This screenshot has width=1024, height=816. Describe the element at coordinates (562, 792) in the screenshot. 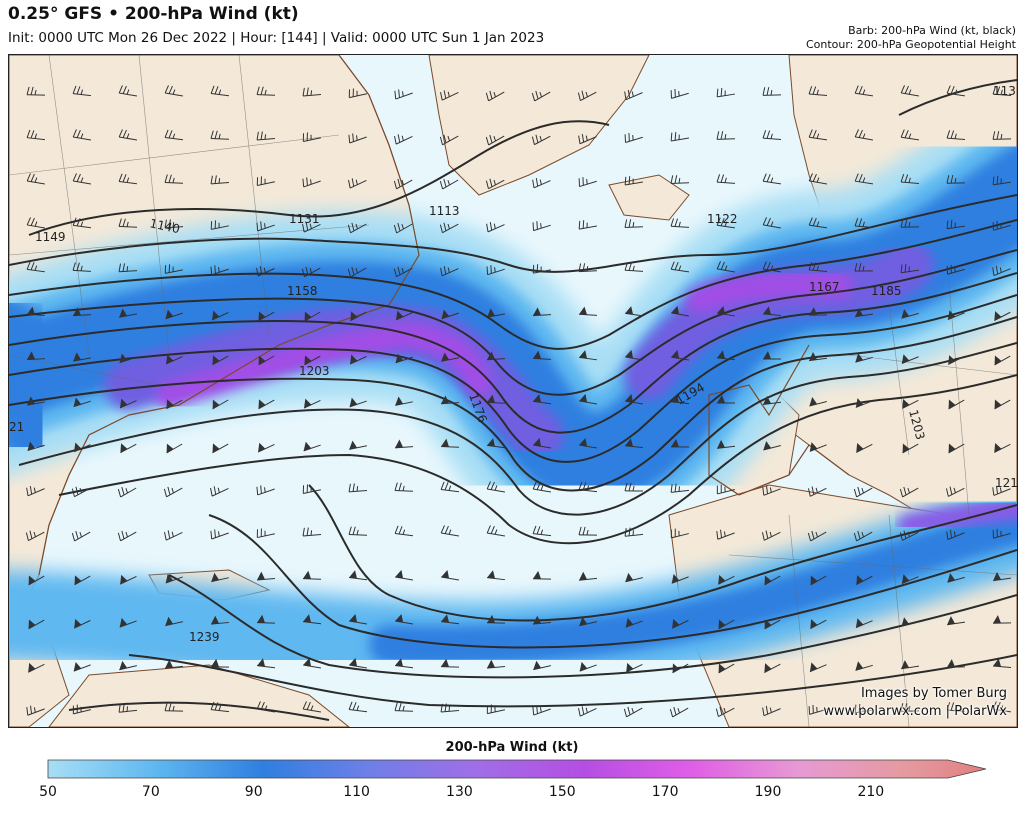

I see `colorbar-tick-label: 150` at that location.